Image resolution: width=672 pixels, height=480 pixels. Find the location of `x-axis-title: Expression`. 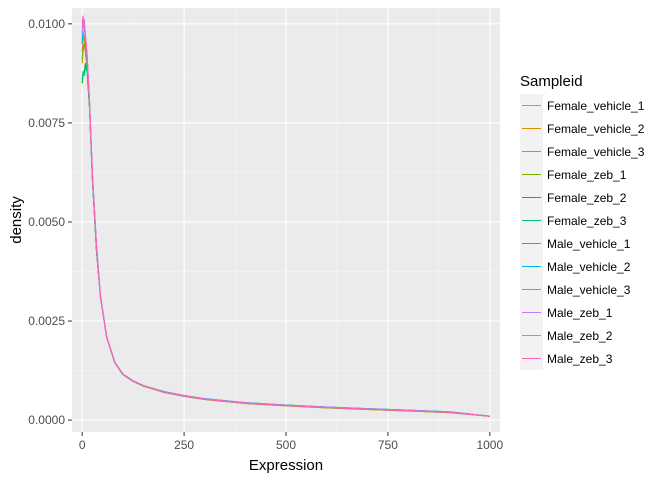

x-axis-title: Expression is located at coordinates (286, 465).